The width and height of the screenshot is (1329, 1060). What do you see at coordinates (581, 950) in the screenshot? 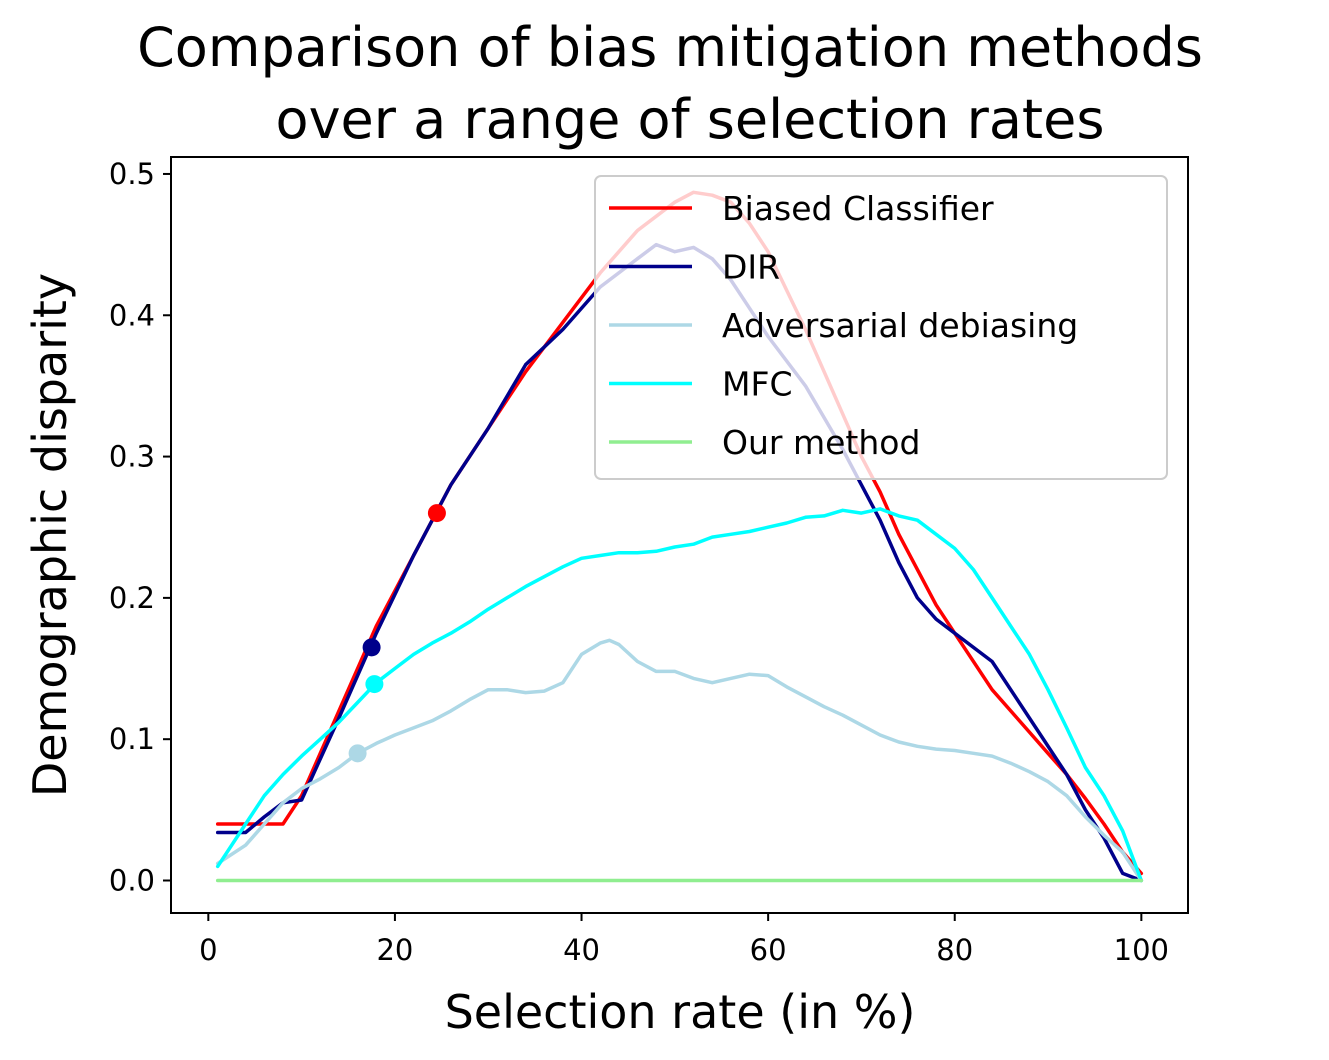
I see `x-tick-label: 40` at bounding box center [581, 950].